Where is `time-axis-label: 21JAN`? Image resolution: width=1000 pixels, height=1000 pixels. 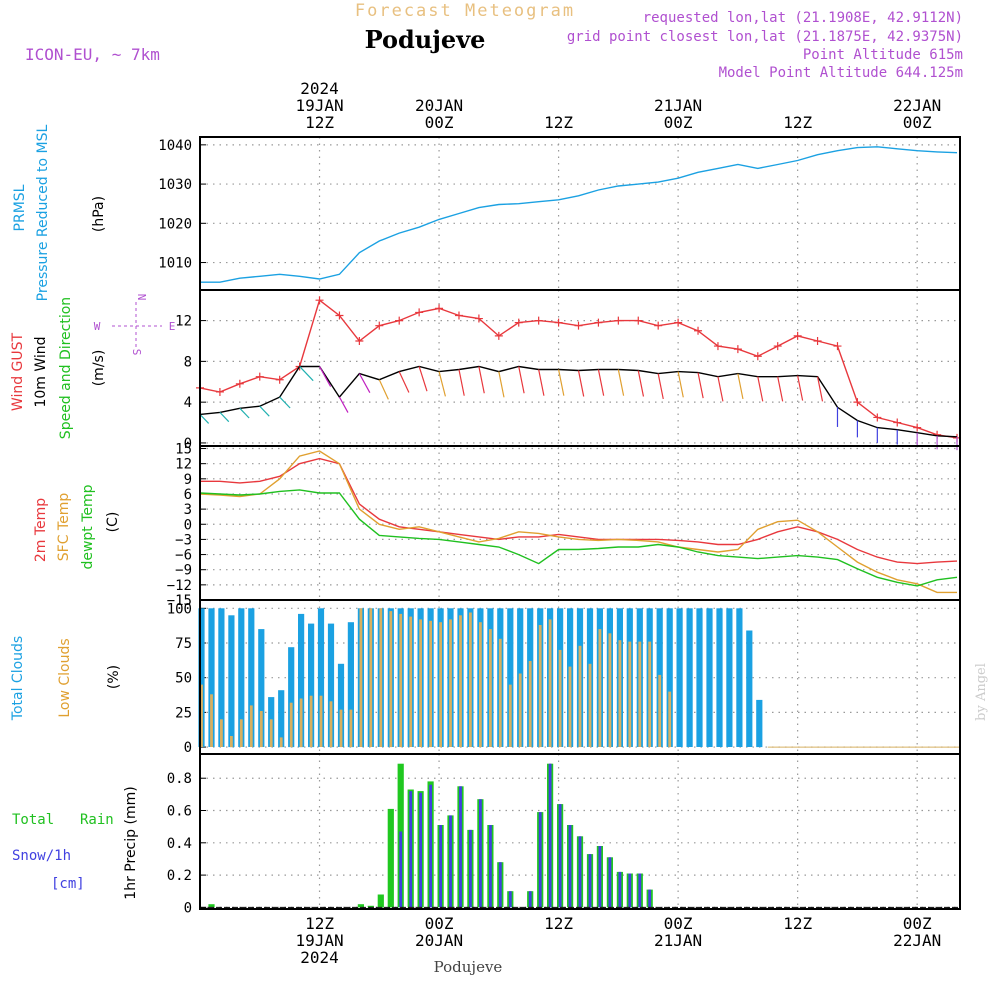 time-axis-label: 21JAN is located at coordinates (678, 940).